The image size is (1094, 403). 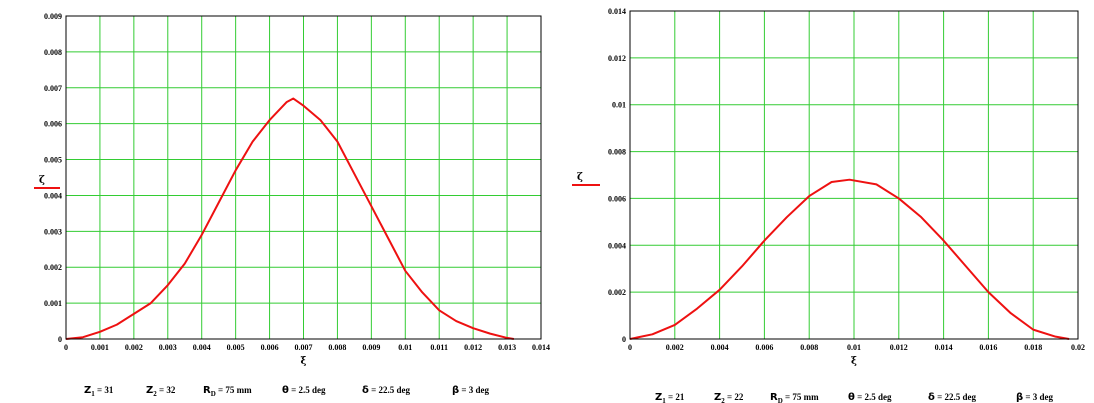 I want to click on parameter-label: Z1 = 31, so click(x=99, y=391).